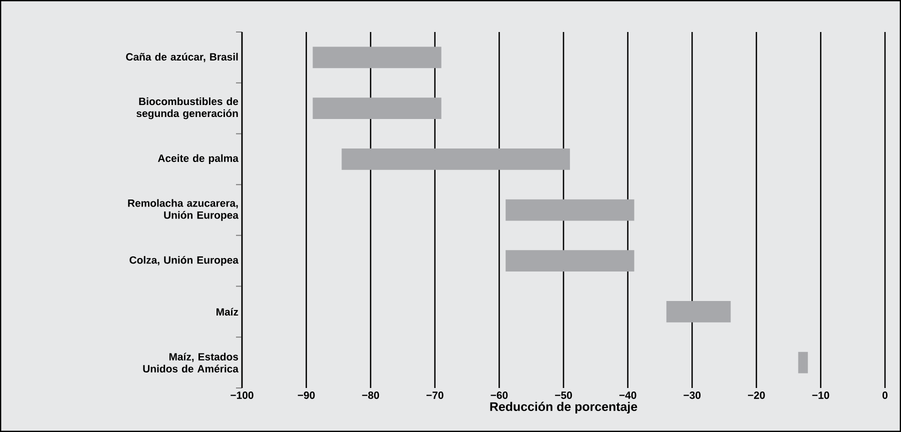 The height and width of the screenshot is (432, 901). What do you see at coordinates (885, 395) in the screenshot?
I see `x-tick-label: 0` at bounding box center [885, 395].